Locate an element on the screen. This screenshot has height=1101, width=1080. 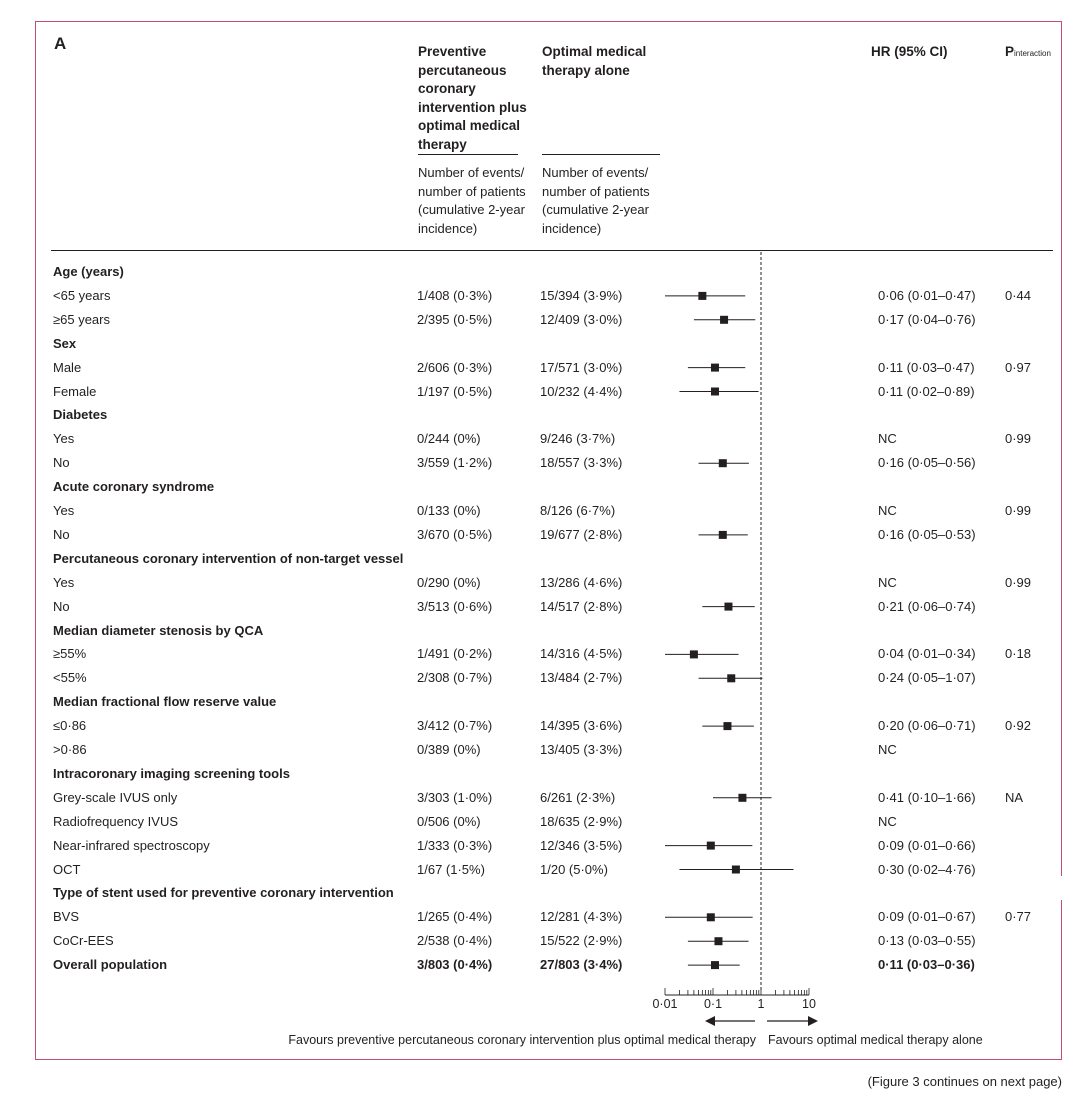
hr-cell: 0·06 (0·01–0·47) is located at coordinates (927, 295).